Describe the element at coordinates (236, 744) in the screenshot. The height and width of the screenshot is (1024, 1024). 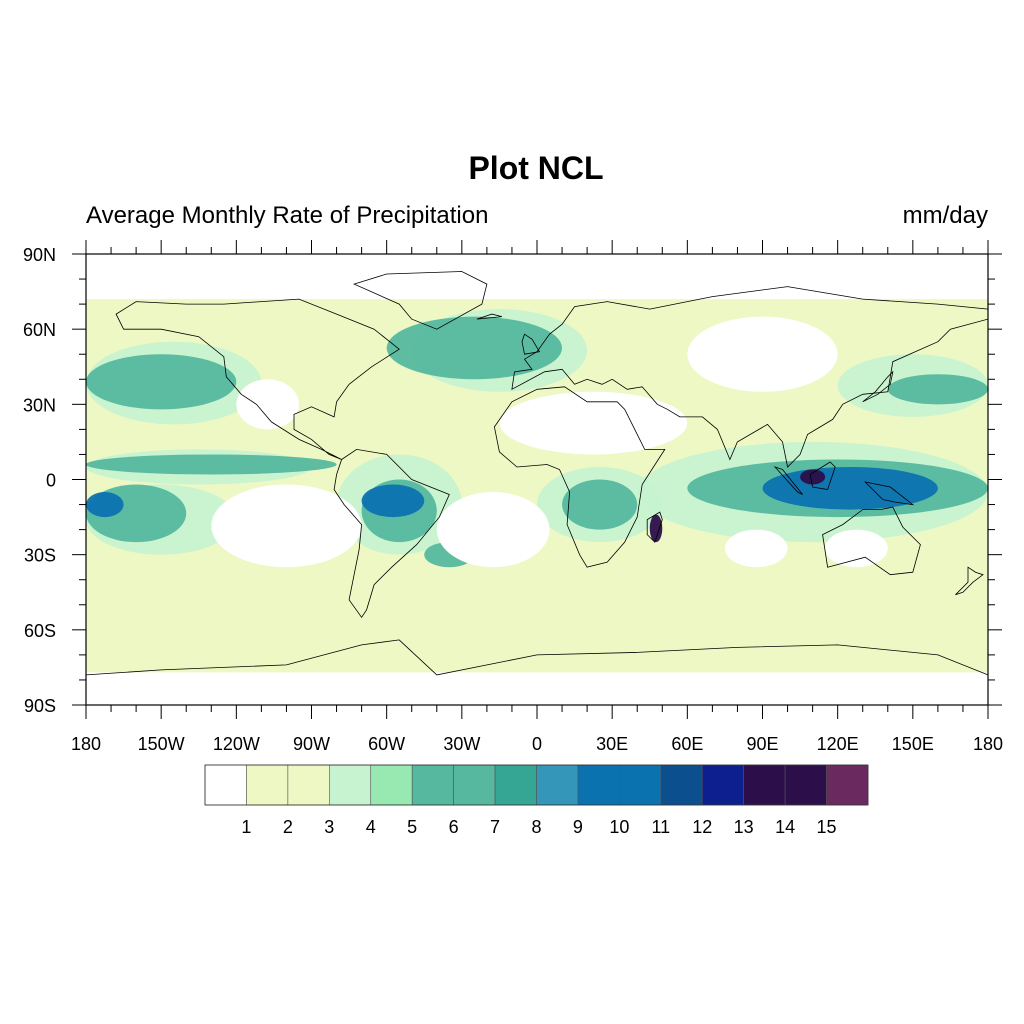
I see `lon-tick-label: 120W` at that location.